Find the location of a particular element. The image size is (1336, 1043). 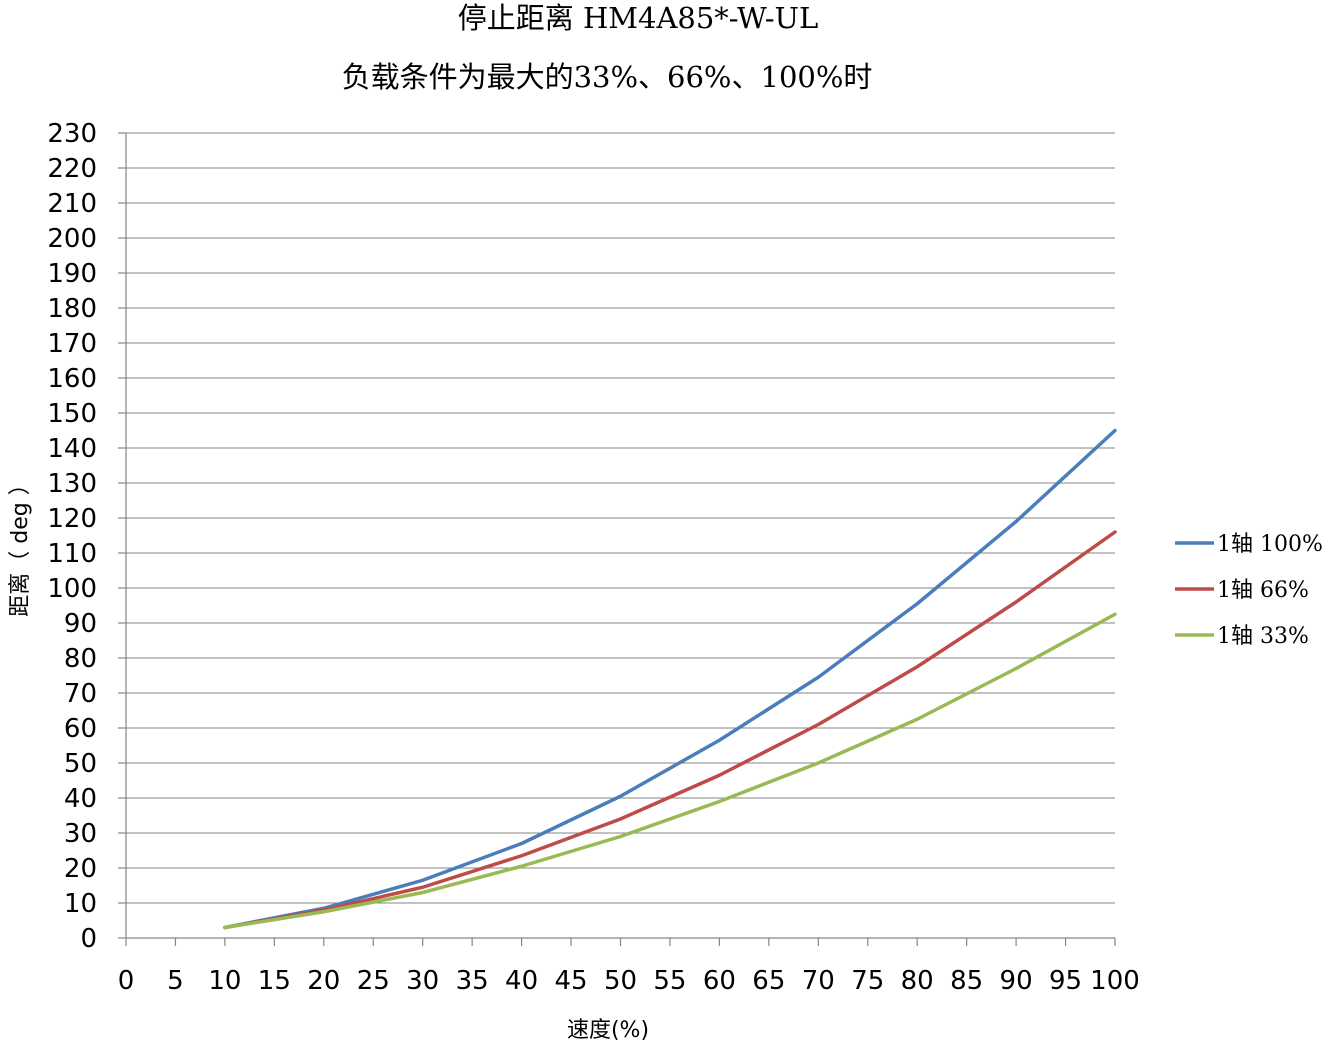

legend-label: 1轴 66% is located at coordinates (1263, 590).